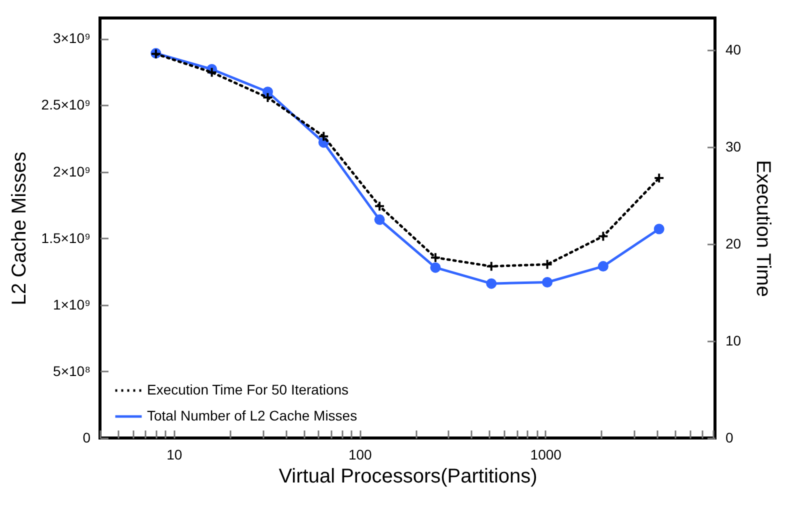 The height and width of the screenshot is (508, 809). What do you see at coordinates (71, 304) in the screenshot?
I see `y-tick-label: 1×10⁹` at bounding box center [71, 304].